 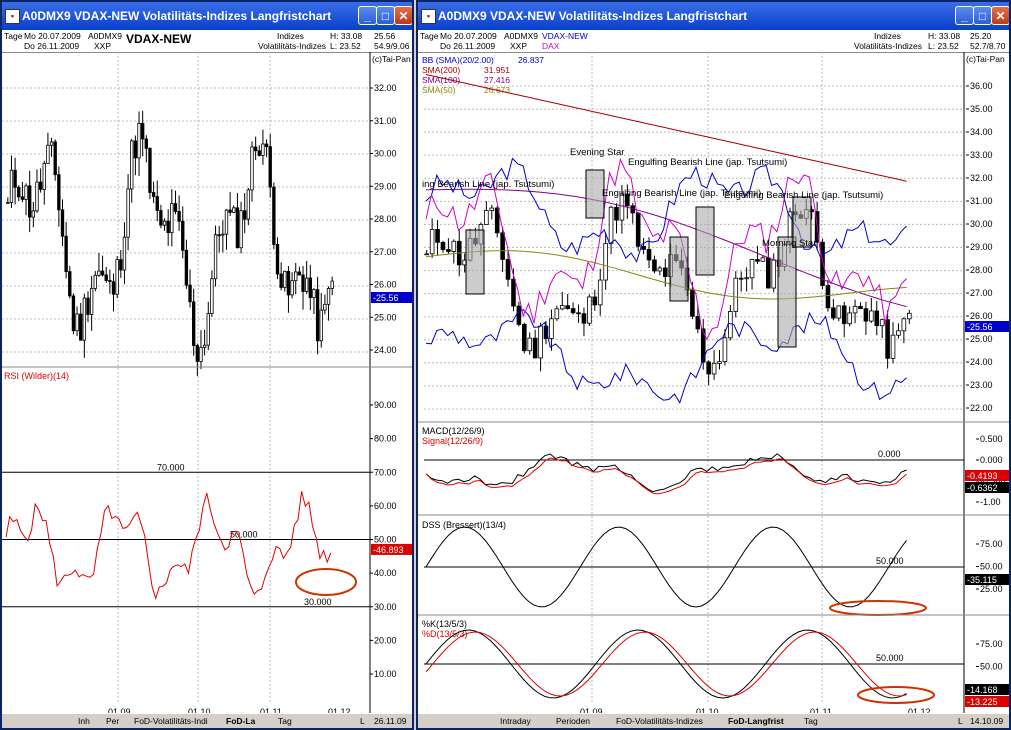 What do you see at coordinates (385, 154) in the screenshot?
I see `price-axis-label: 30.00` at bounding box center [385, 154].